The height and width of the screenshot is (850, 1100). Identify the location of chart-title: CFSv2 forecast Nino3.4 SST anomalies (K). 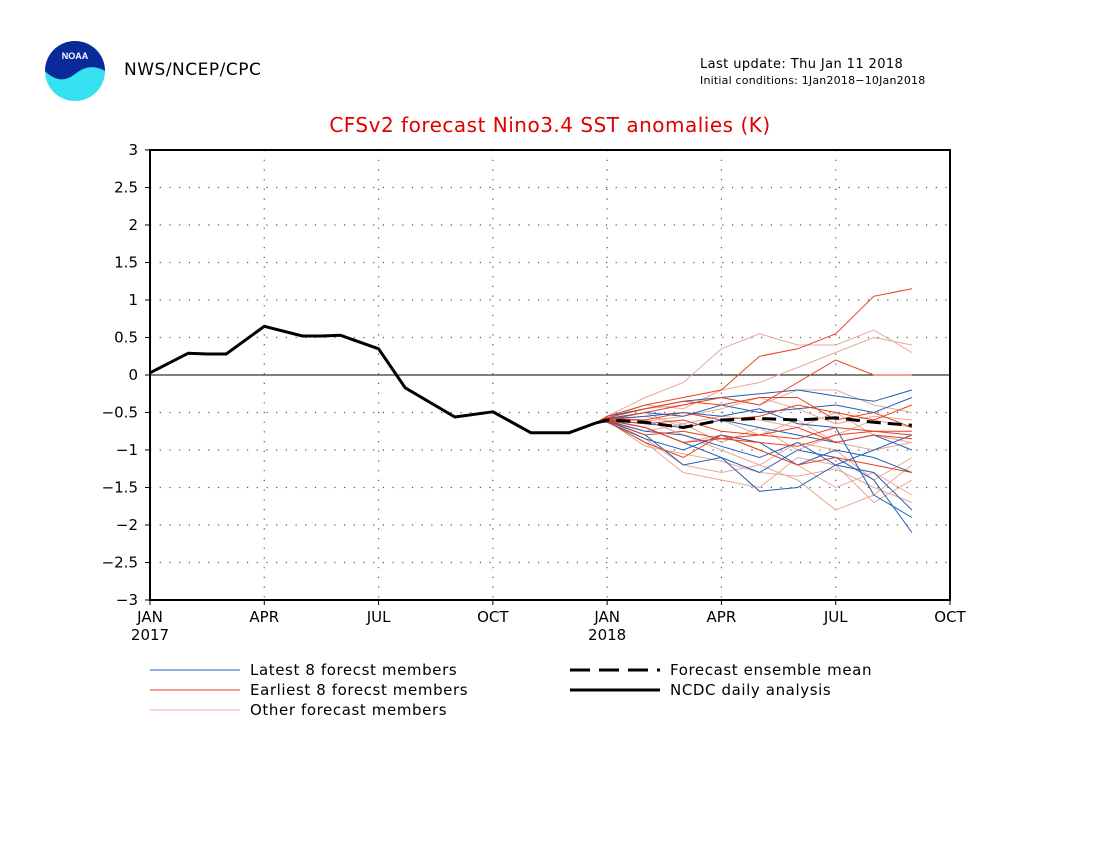
(550, 125).